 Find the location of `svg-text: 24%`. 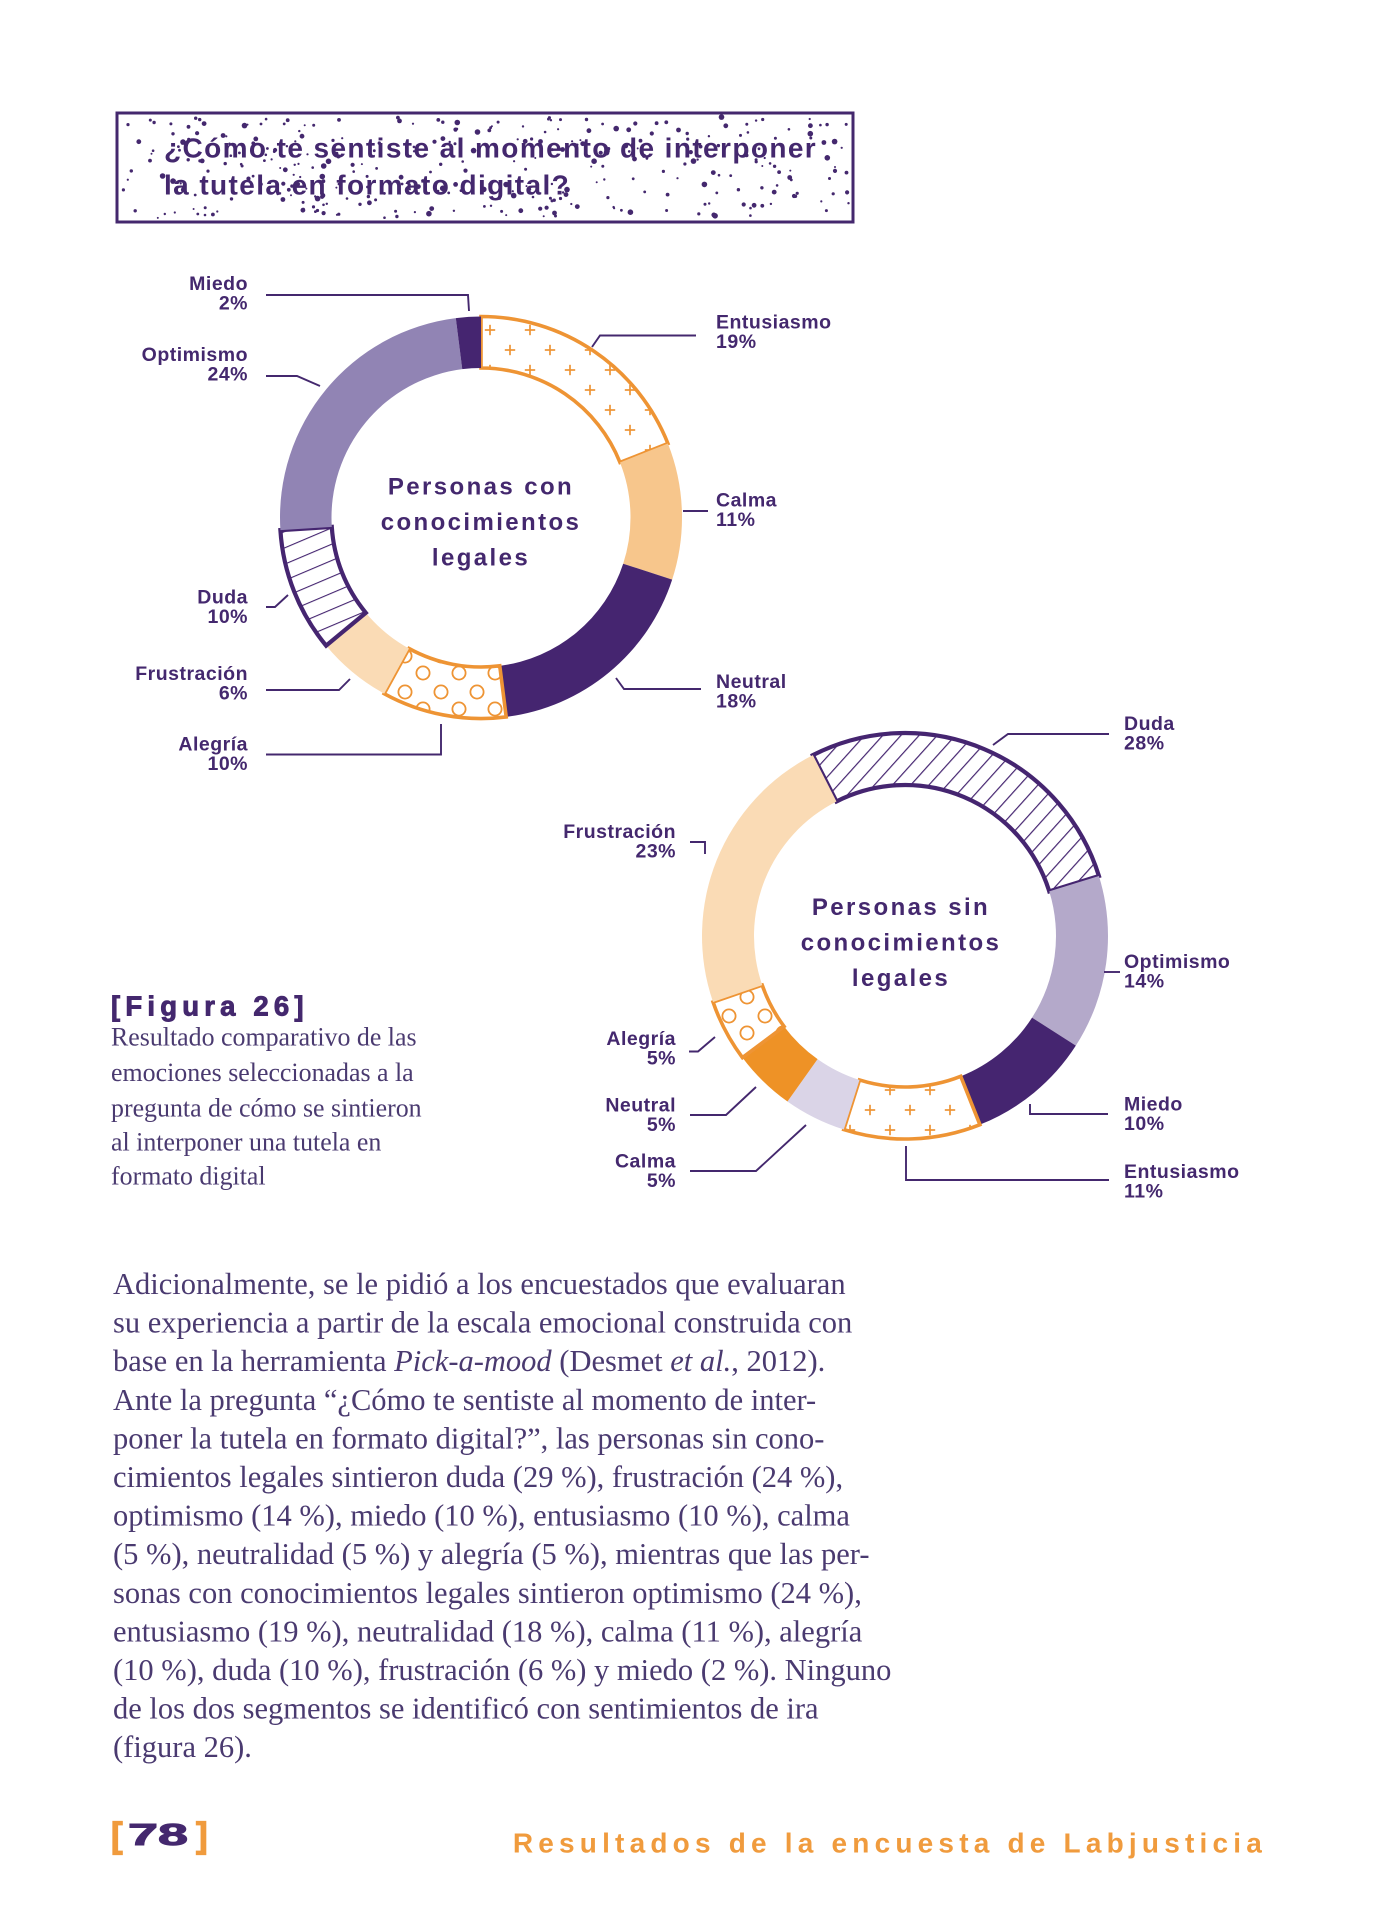

svg-text: 24% is located at coordinates (227, 375).